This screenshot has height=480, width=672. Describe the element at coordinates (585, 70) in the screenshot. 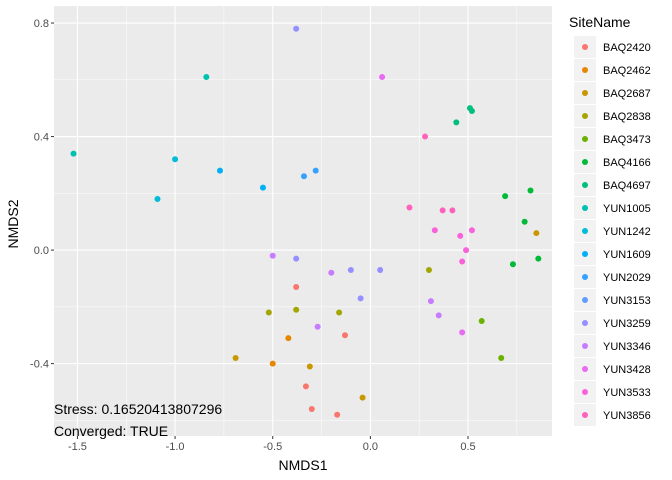

I see `legend-swatch-baq2462` at that location.